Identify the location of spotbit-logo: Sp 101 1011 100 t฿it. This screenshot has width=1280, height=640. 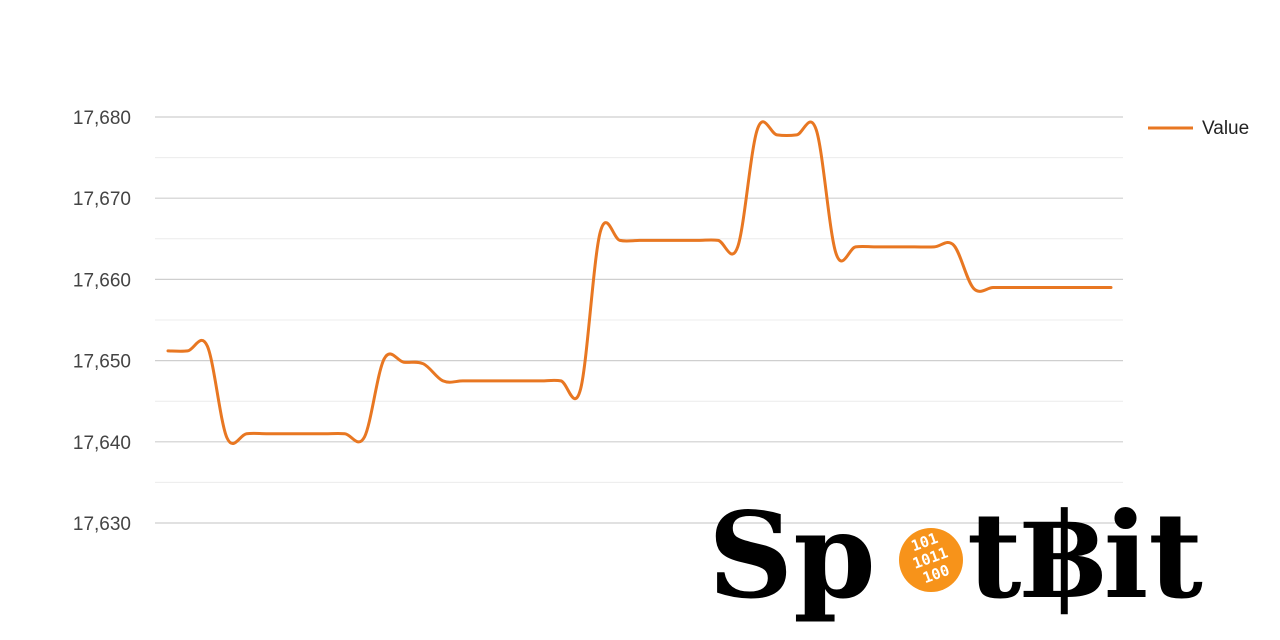
(955, 555).